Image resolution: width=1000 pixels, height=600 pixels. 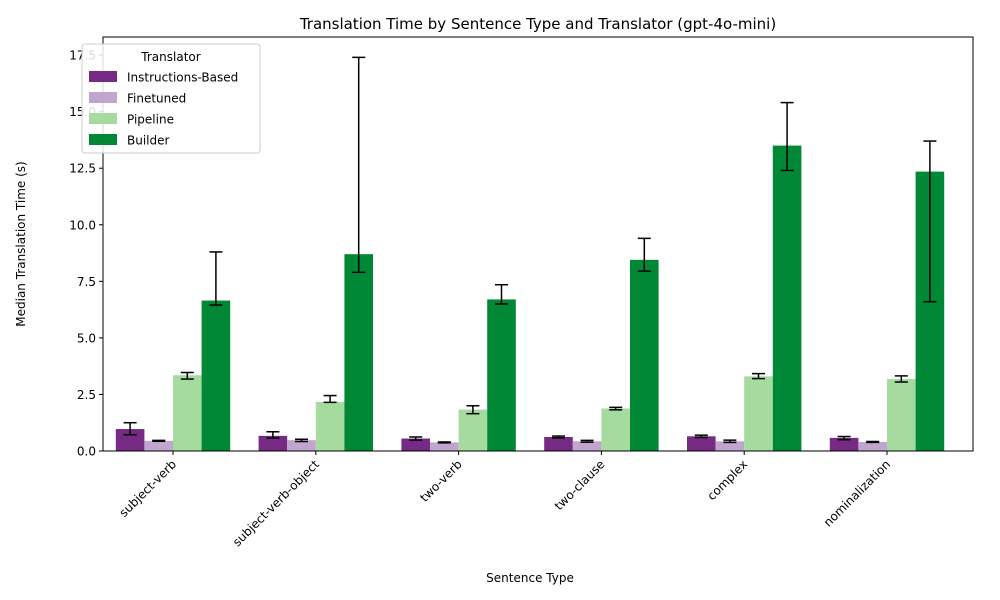 What do you see at coordinates (644, 355) in the screenshot?
I see `bar-builder-two-clause` at bounding box center [644, 355].